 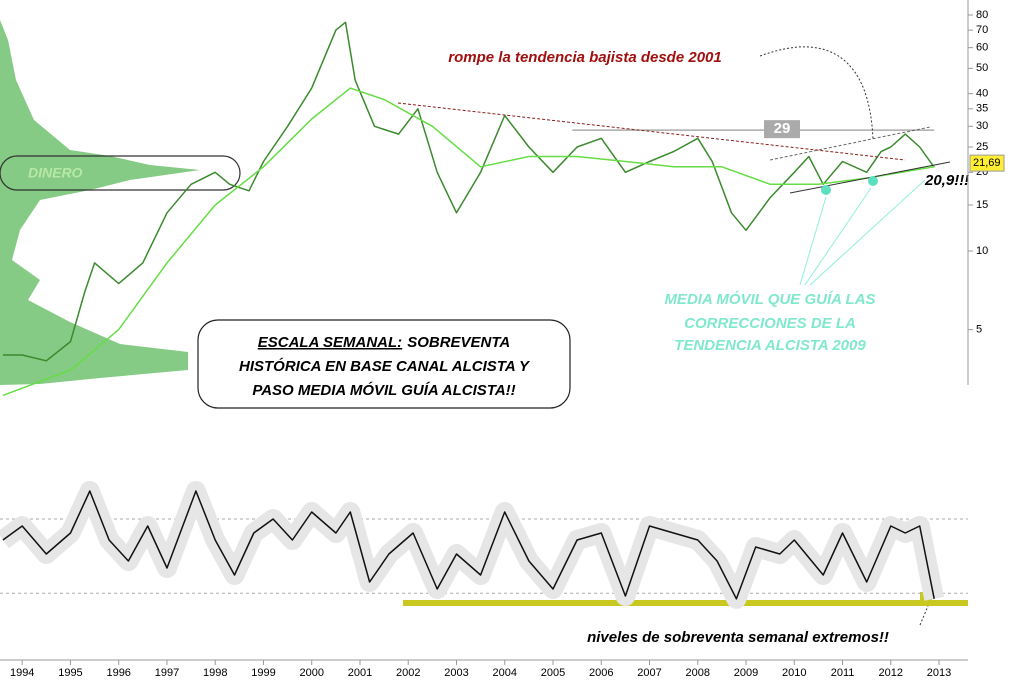 What do you see at coordinates (982, 48) in the screenshot?
I see `y-tick-label: 60` at bounding box center [982, 48].